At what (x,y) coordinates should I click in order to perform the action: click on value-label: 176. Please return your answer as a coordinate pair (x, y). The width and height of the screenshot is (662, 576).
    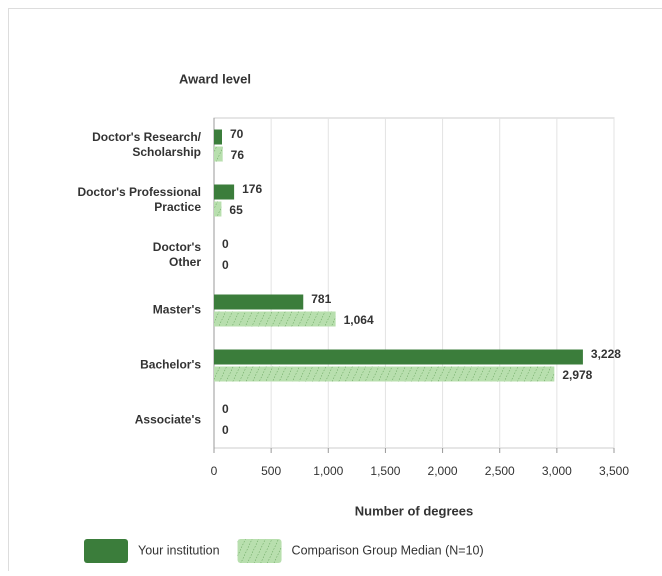
    Looking at the image, I should click on (252, 189).